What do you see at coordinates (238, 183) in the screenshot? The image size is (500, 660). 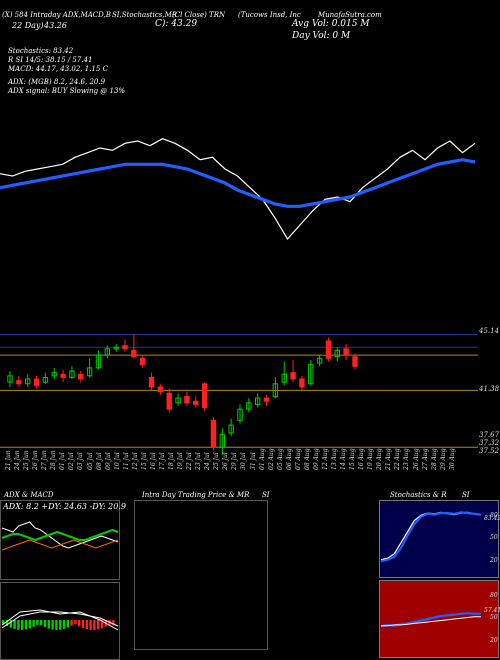 I see `moving-average-series` at bounding box center [238, 183].